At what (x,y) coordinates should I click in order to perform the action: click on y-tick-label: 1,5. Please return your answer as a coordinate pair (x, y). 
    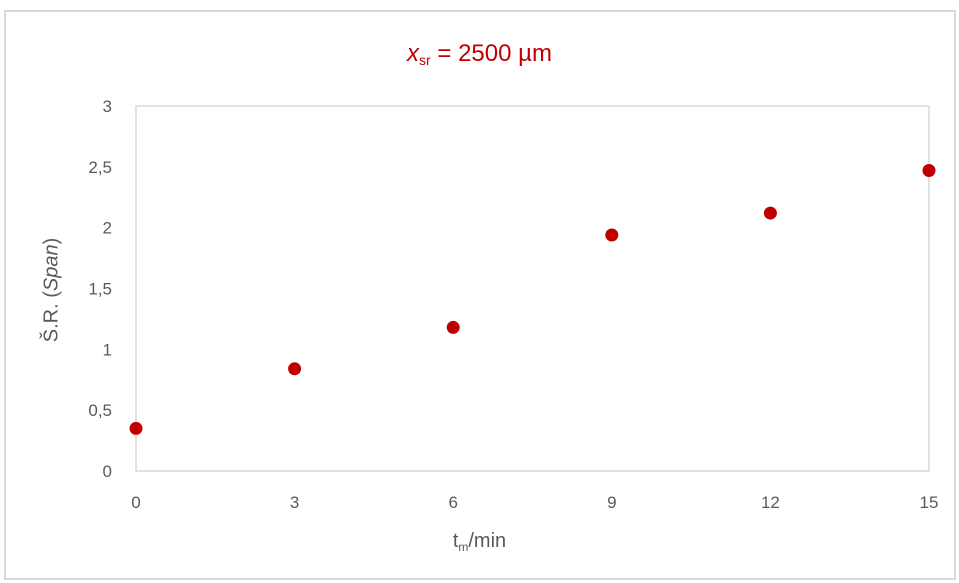
    Looking at the image, I should click on (100, 289).